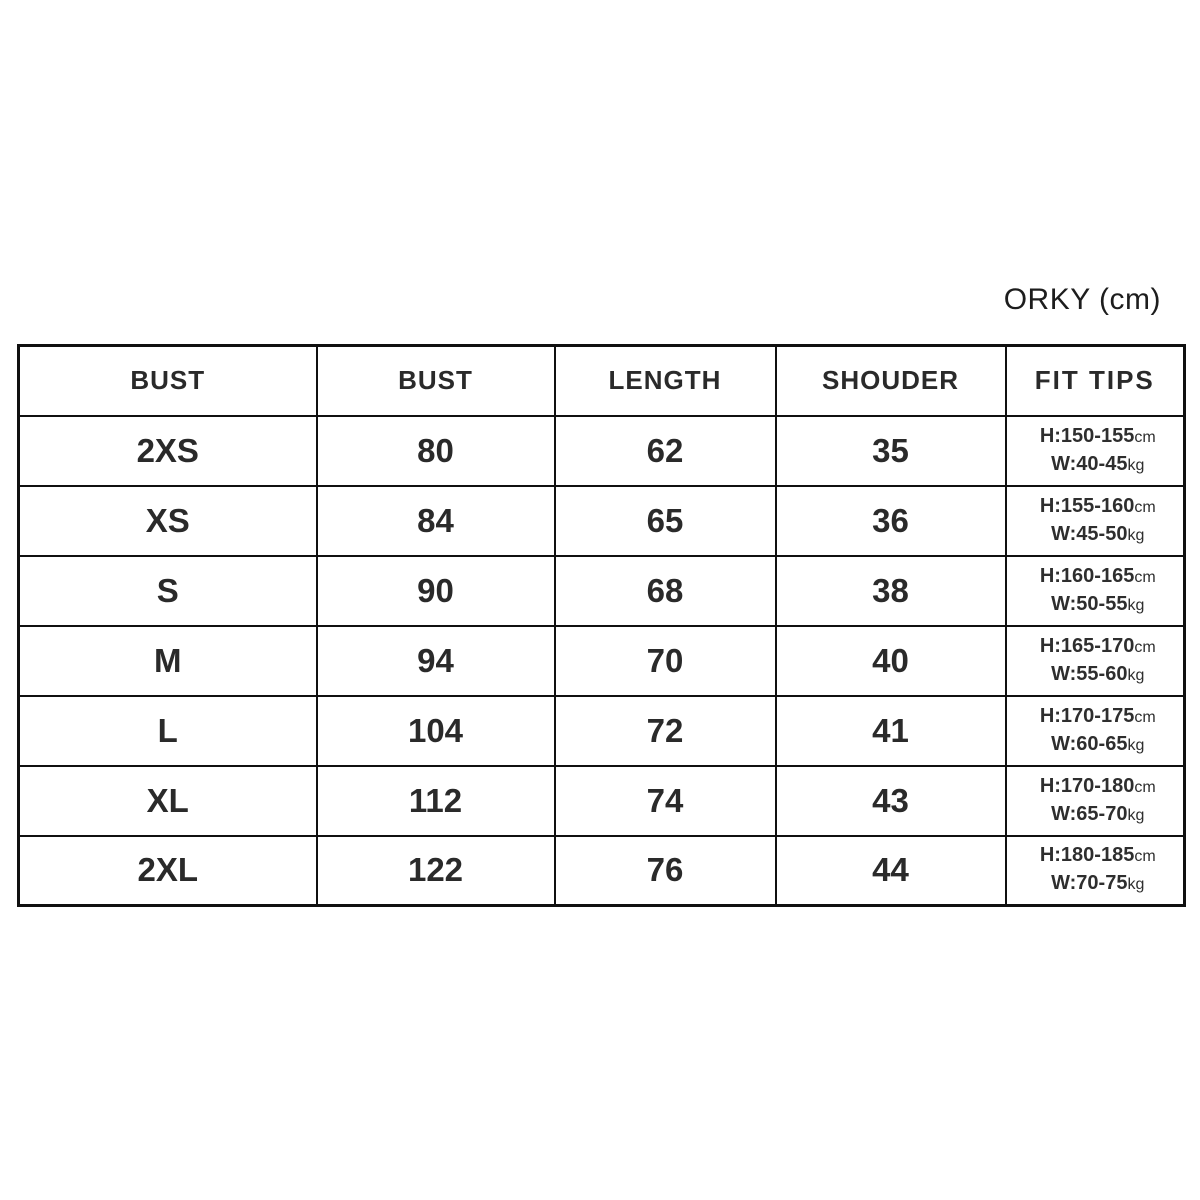  I want to click on table-row-l: L 104 72 41 H:170-175cm W:60-65kg, so click(601, 730).